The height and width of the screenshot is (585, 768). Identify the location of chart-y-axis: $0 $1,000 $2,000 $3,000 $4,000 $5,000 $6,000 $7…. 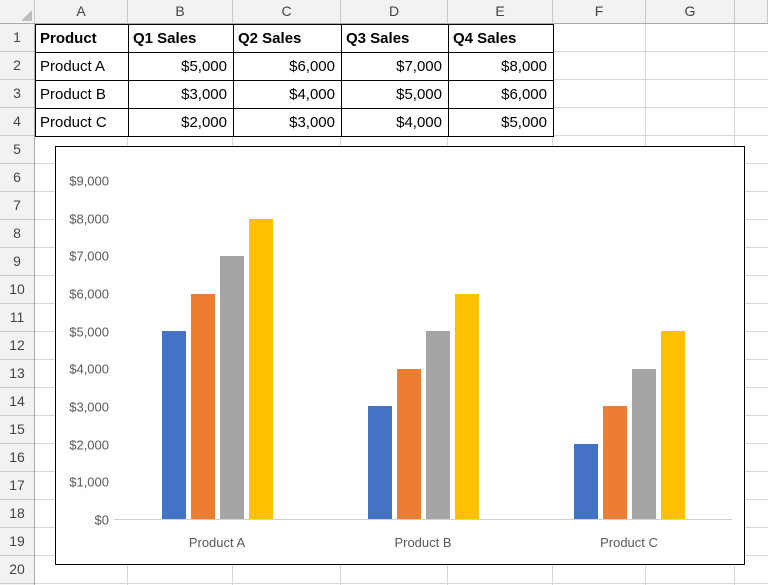
(83, 351).